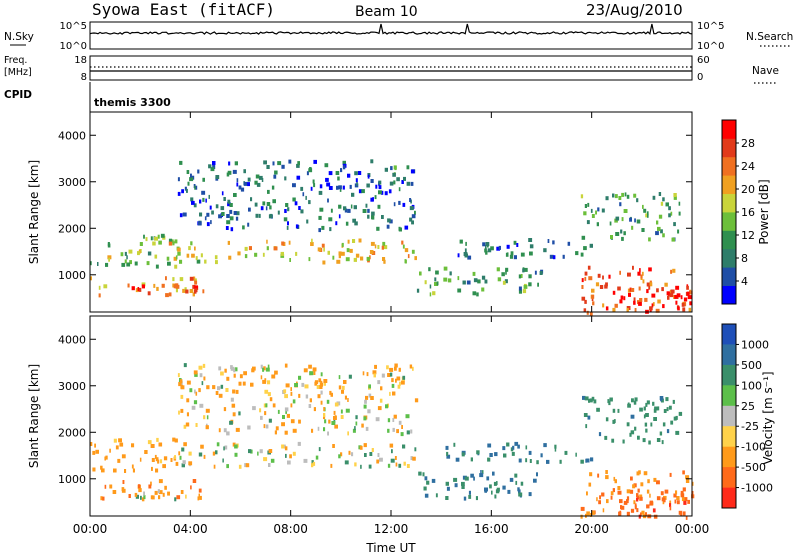 This screenshot has height=554, width=800. Describe the element at coordinates (748, 143) in the screenshot. I see `power-colorbar-tick-label: 28` at that location.